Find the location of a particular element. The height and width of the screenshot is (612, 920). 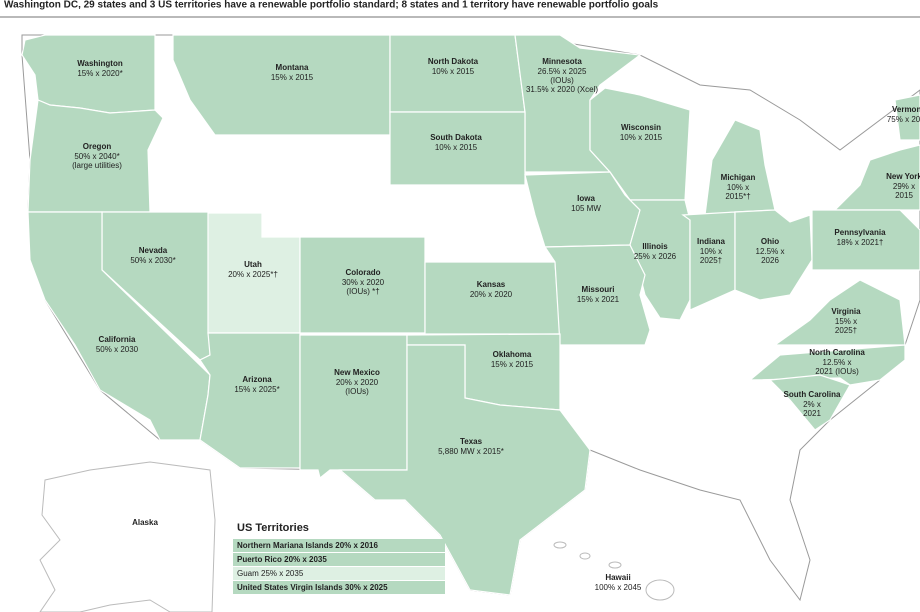

state-target: 50% x 2030 is located at coordinates (117, 349).